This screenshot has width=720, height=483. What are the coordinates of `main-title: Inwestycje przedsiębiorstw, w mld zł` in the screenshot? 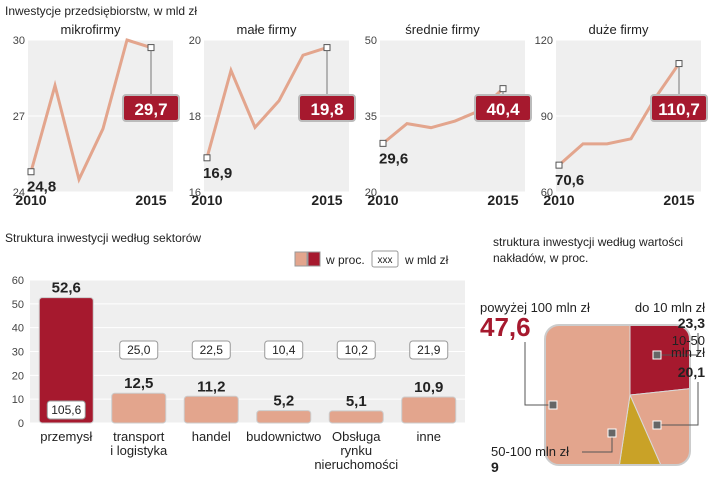 It's located at (101, 11).